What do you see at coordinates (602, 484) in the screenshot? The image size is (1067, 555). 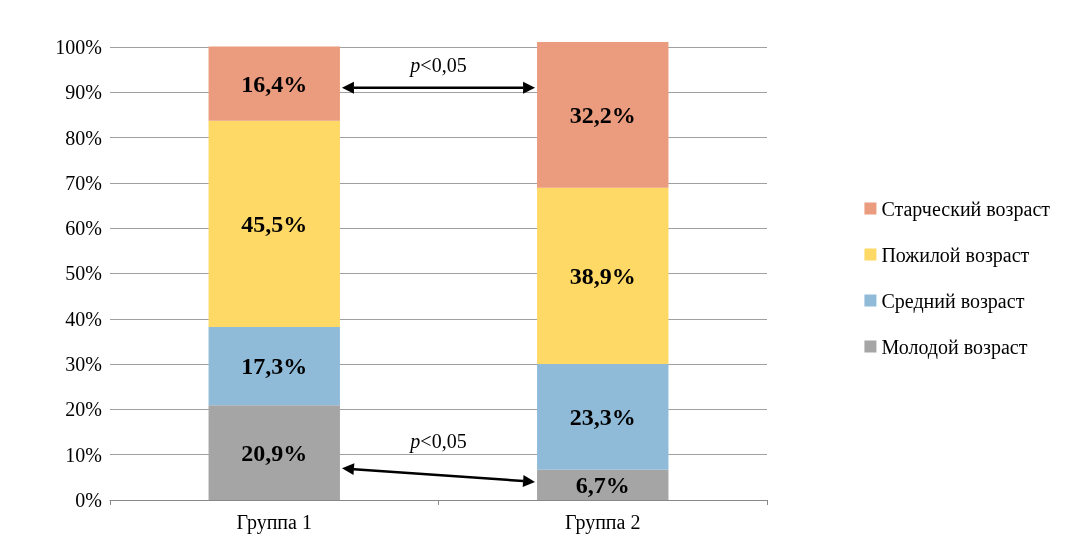 I see `data-label: 6,7%` at bounding box center [602, 484].